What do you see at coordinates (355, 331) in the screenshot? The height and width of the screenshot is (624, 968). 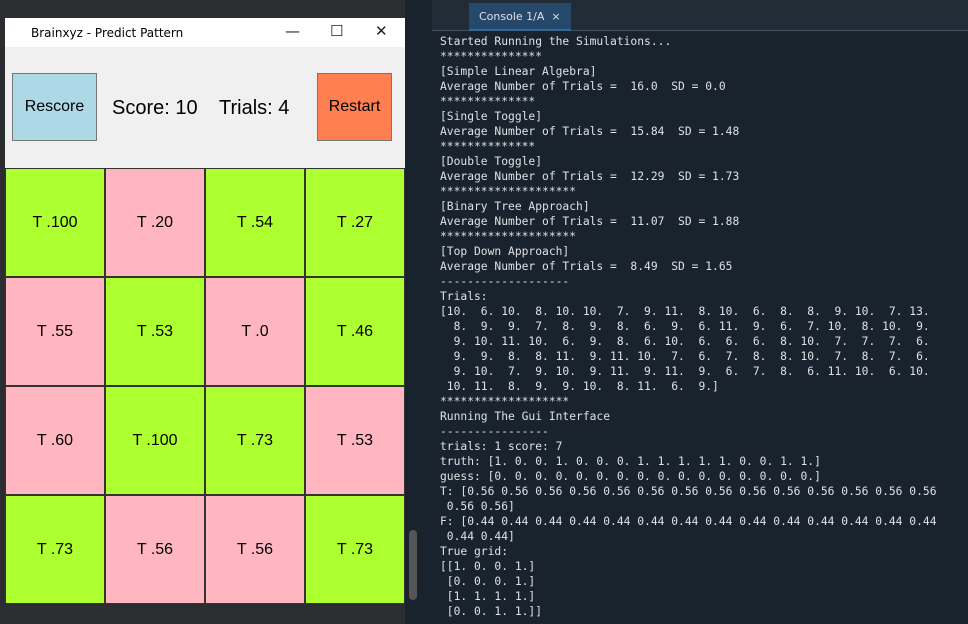 I see `grid-cell: T .46` at bounding box center [355, 331].